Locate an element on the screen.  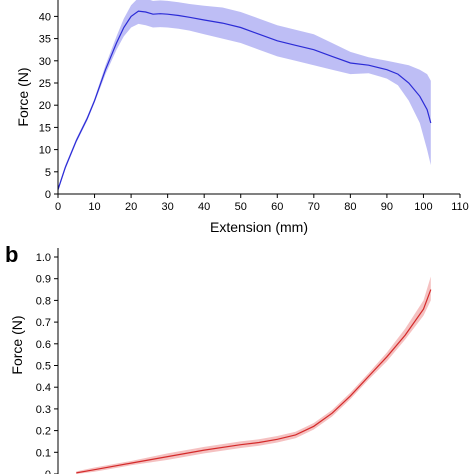
panel-a-x-tick-label: 110 is located at coordinates (460, 207).